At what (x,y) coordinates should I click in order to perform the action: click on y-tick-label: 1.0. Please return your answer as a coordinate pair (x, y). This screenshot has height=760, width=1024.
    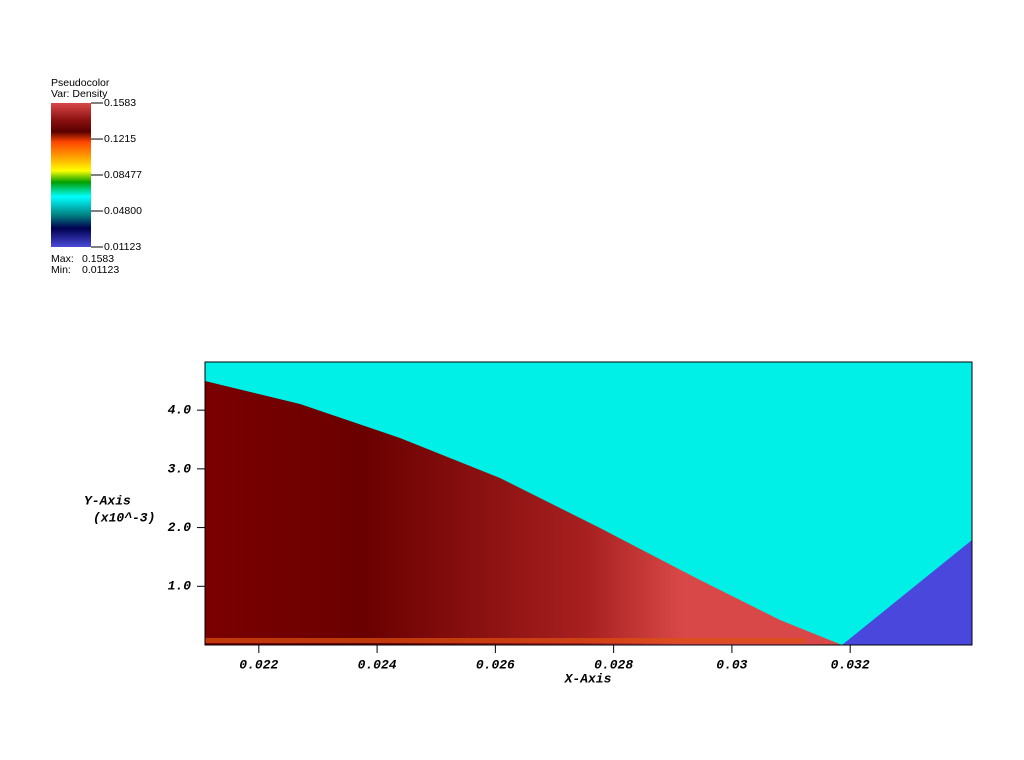
    Looking at the image, I should click on (180, 586).